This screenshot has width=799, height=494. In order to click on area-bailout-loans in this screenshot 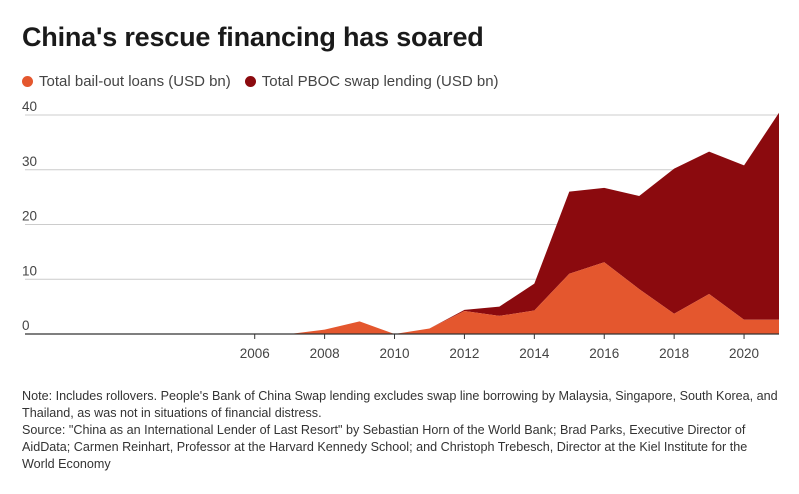, I will do `click(412, 298)`.